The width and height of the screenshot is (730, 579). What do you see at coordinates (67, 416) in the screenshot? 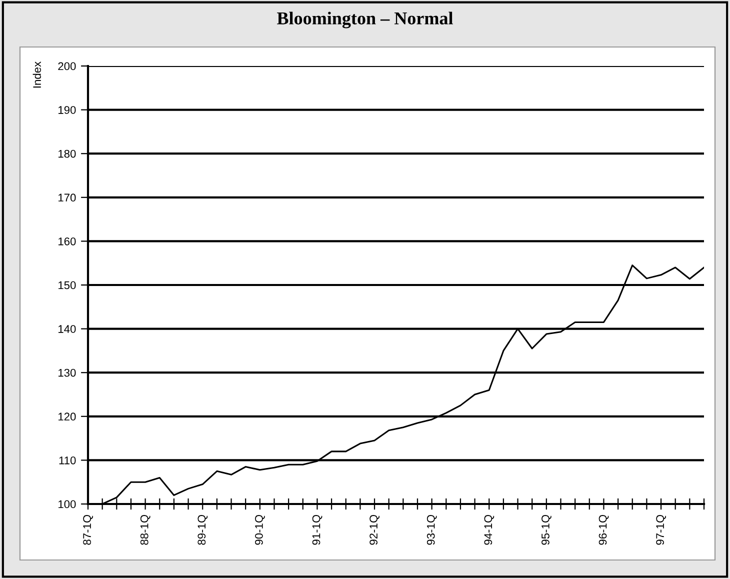
I see `y-tick-label: 120` at bounding box center [67, 416].